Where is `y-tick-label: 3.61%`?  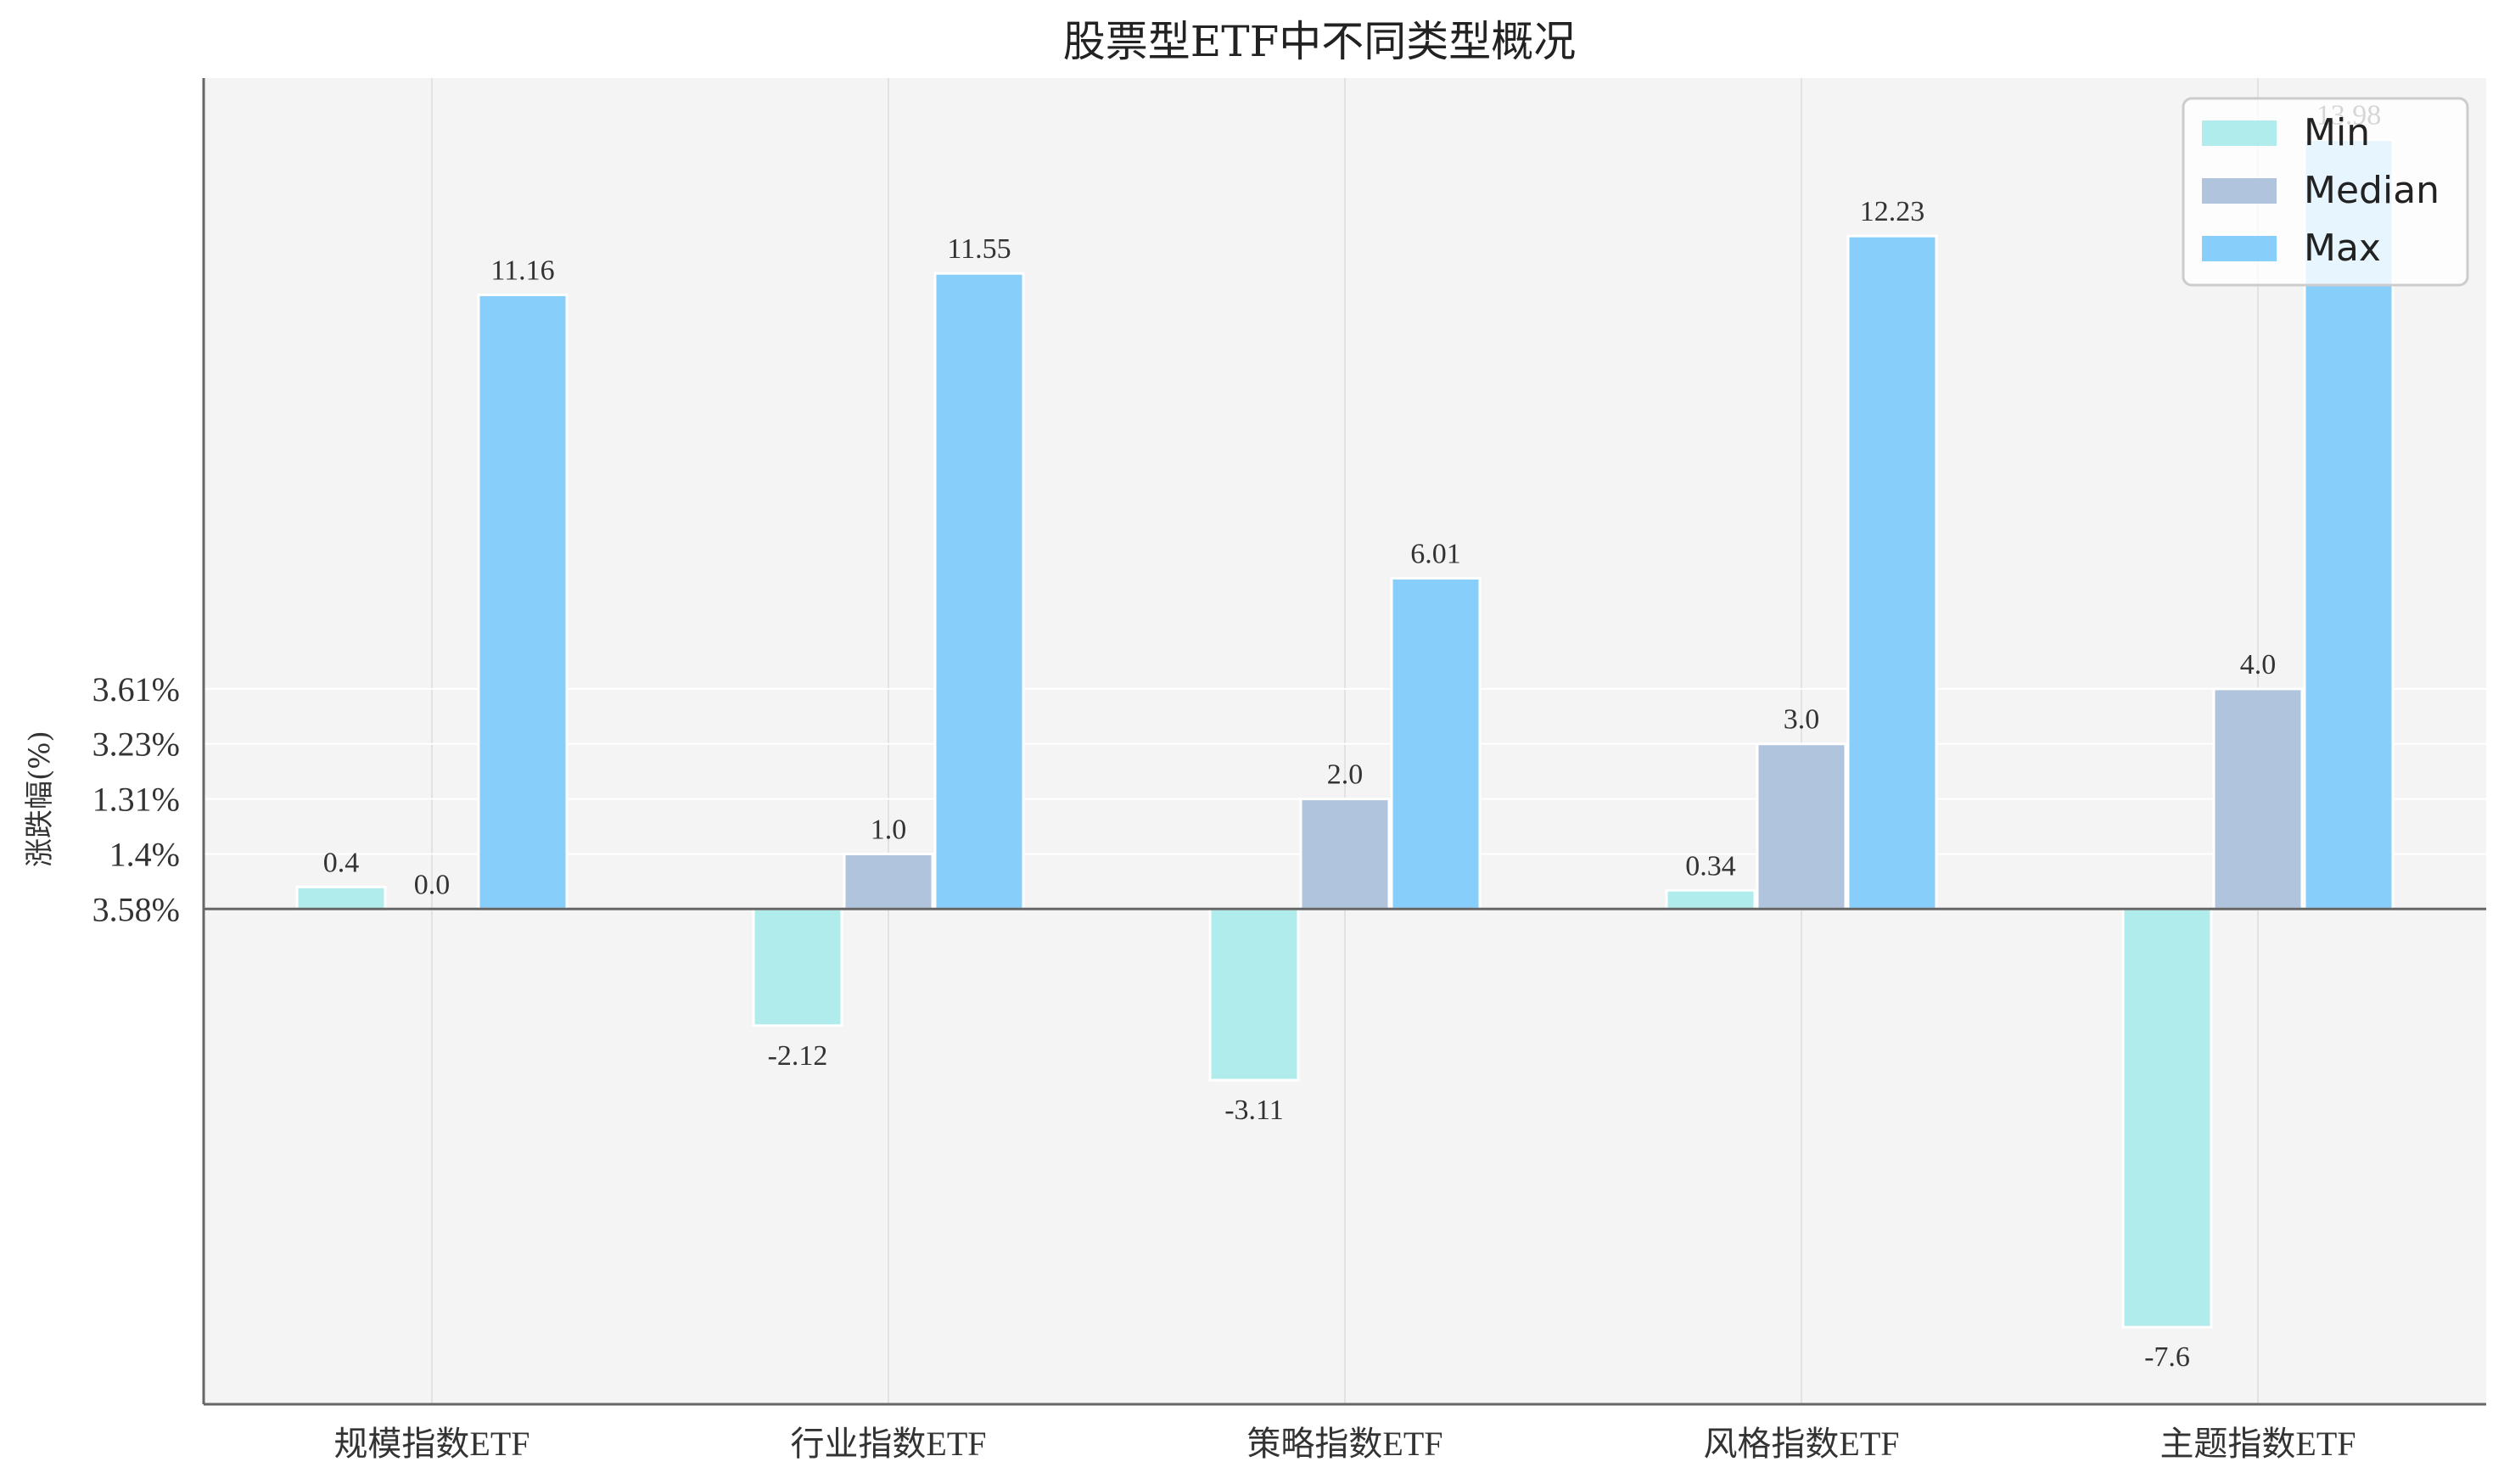
y-tick-label: 3.61% is located at coordinates (136, 689).